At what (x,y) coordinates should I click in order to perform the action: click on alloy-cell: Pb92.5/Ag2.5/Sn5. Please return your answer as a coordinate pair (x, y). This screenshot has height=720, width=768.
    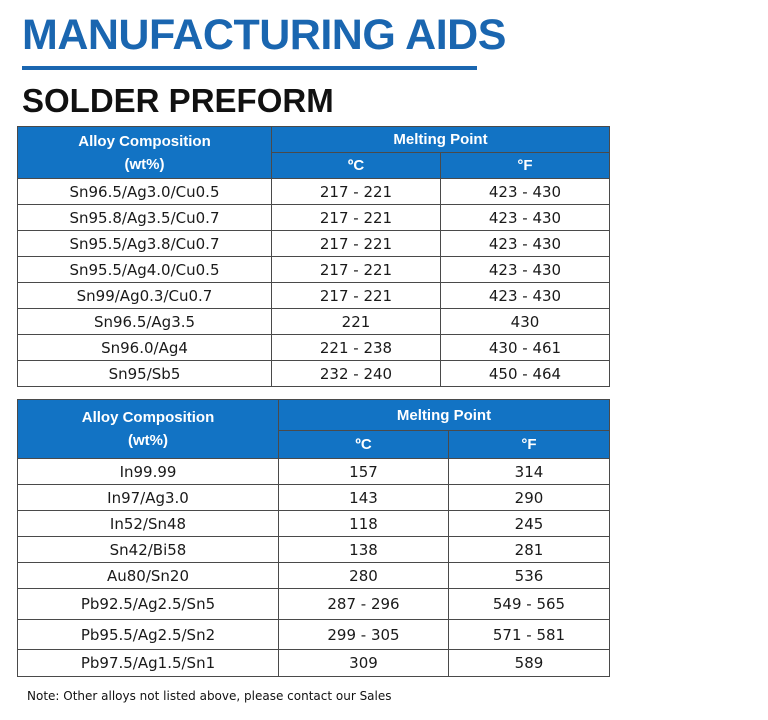
    Looking at the image, I should click on (148, 604).